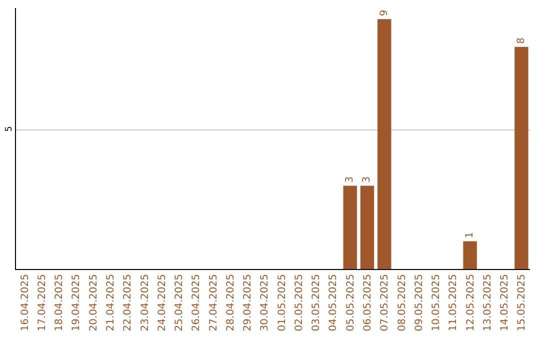 The image size is (540, 340). What do you see at coordinates (505, 303) in the screenshot?
I see `x-tick-label: 14.05.2025` at bounding box center [505, 303].